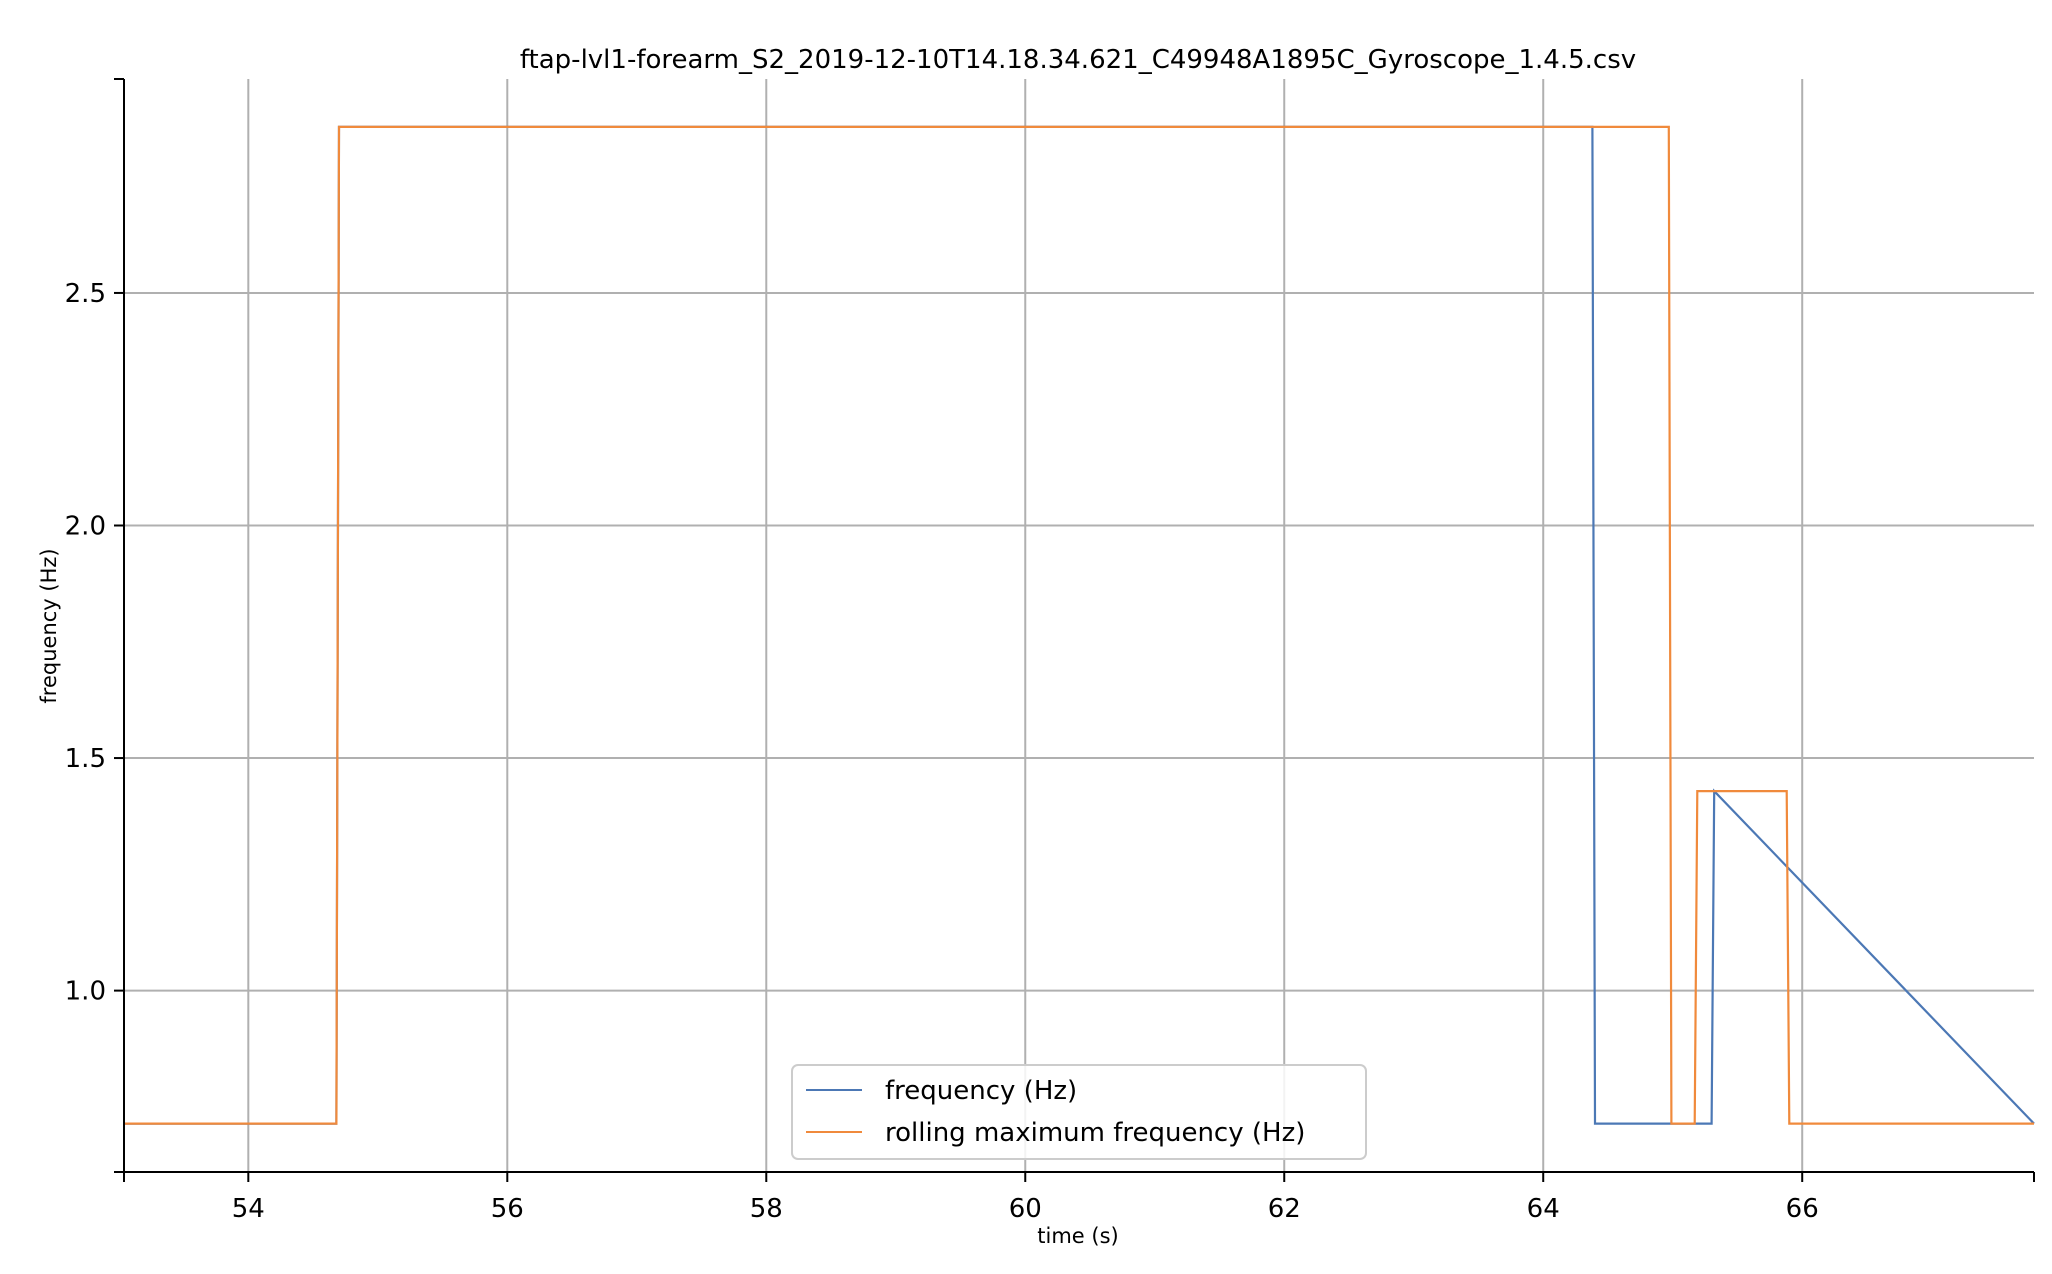 The height and width of the screenshot is (1274, 2052). I want to click on legend-box, so click(1079, 1112).